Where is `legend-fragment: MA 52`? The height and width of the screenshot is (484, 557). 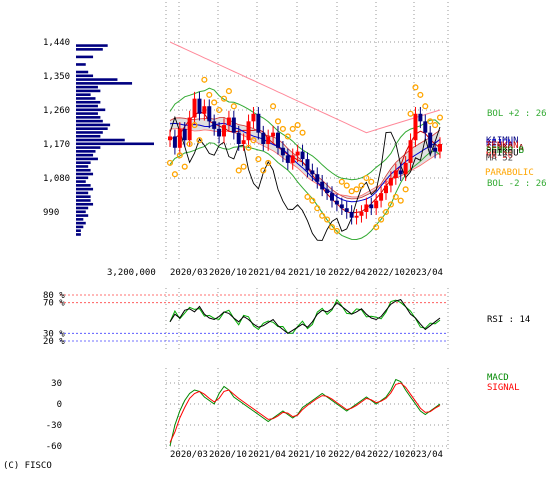
legend-fragment: MA 52 is located at coordinates (499, 159).